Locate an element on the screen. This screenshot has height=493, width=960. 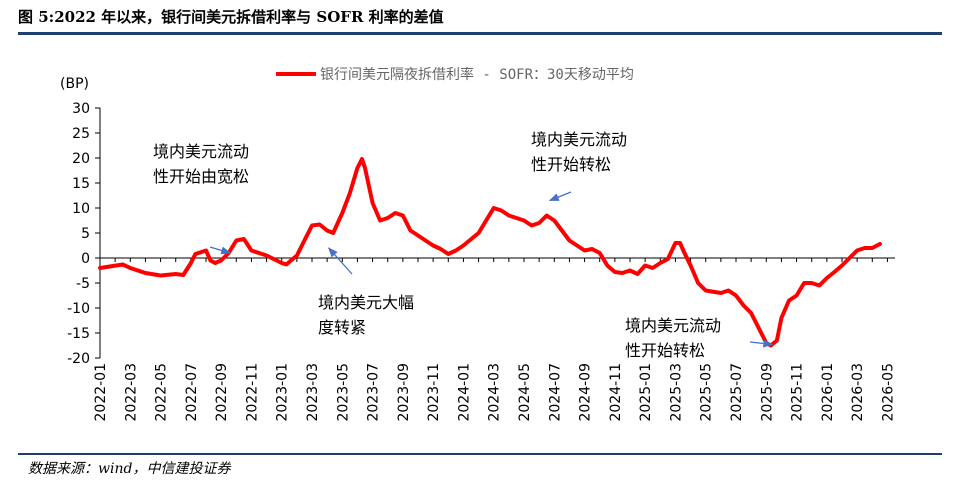
y-axis: 30 25 20 15 10 5 0 -5 -10 -15 -20 is located at coordinates (84, 234).